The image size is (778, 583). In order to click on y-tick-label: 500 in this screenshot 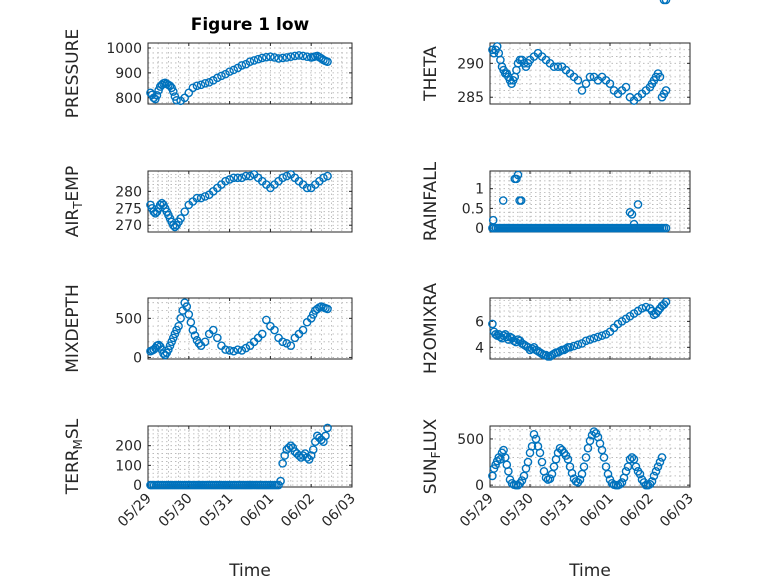, I will do `click(470, 440)`.